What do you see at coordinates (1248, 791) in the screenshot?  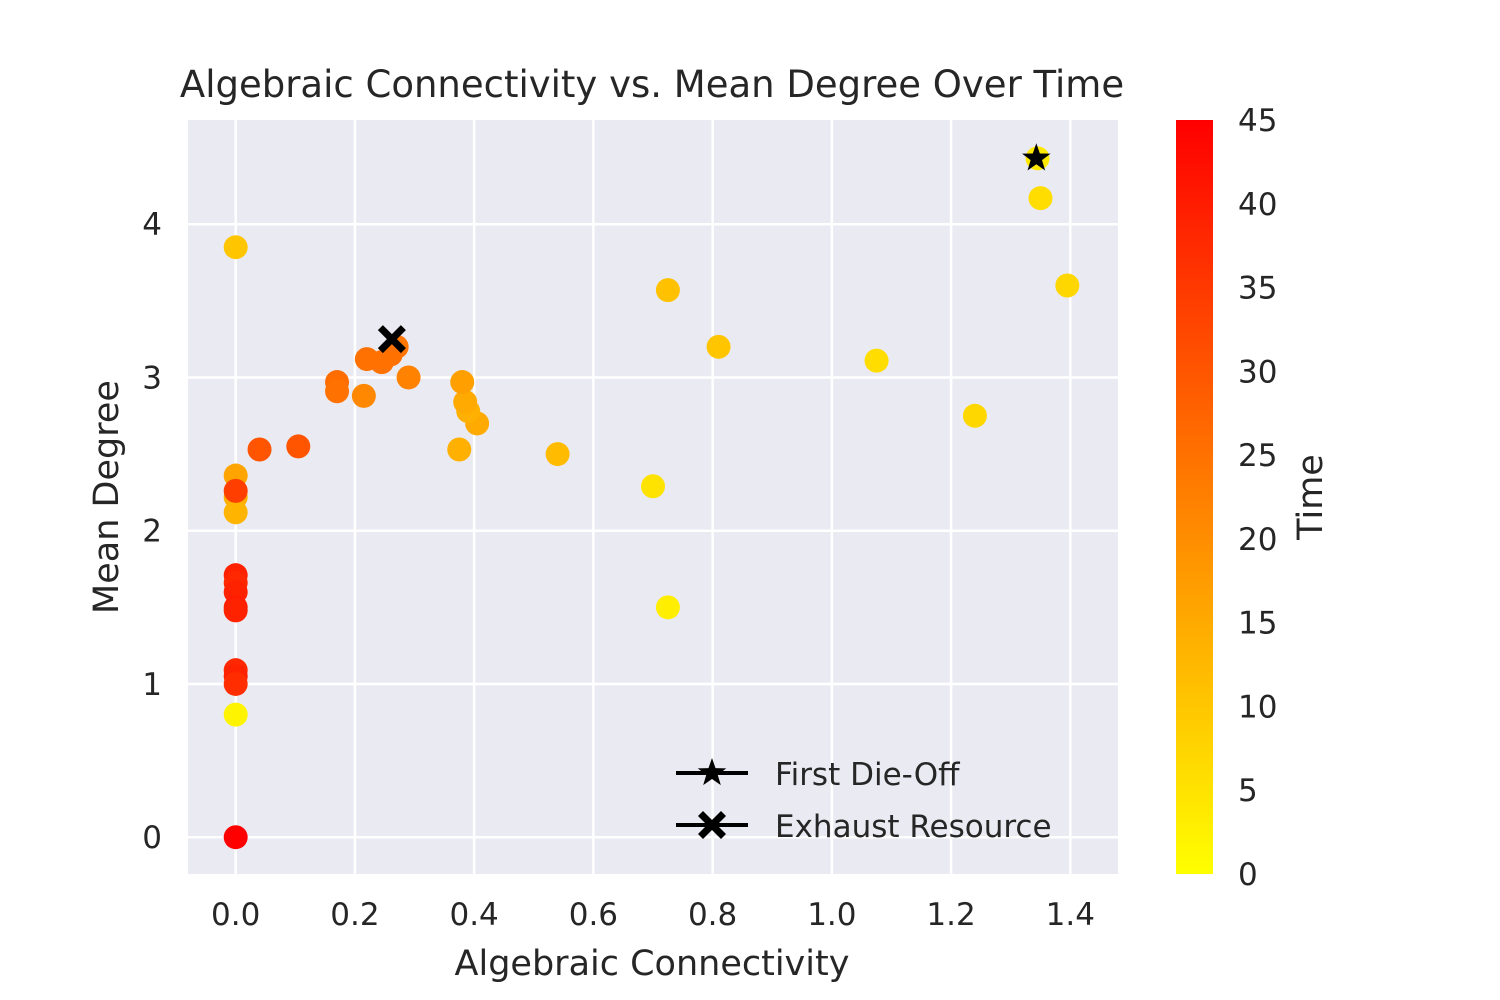 I see `colorbar-tick-label: 5` at bounding box center [1248, 791].